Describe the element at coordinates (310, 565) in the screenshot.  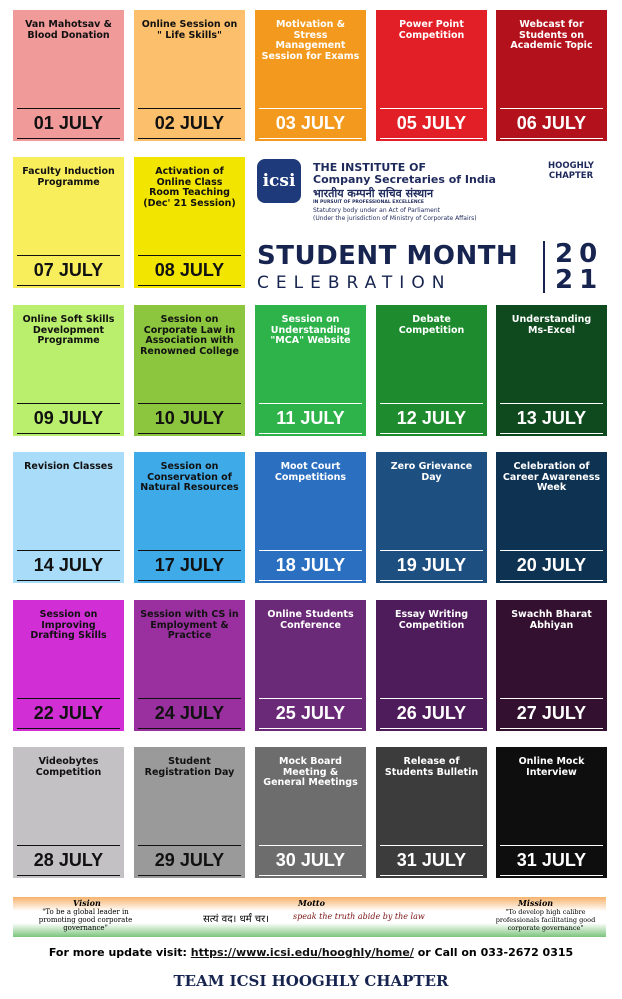
I see `event-date: 18 JULY` at that location.